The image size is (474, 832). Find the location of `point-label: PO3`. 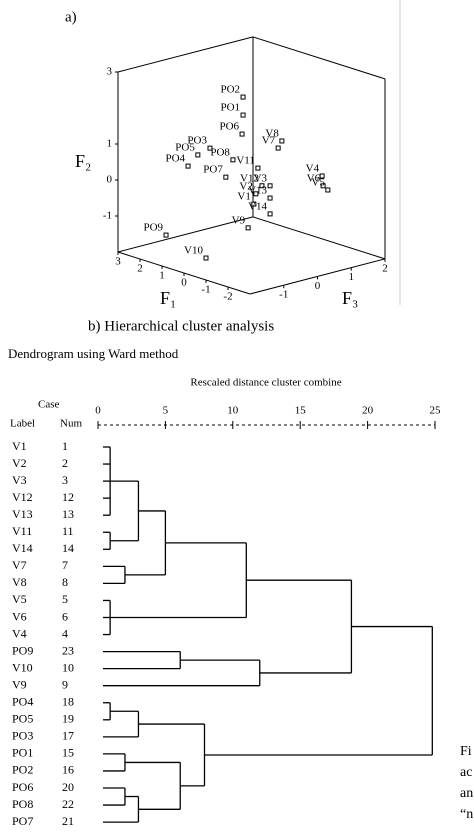

point-label: PO3 is located at coordinates (197, 141).